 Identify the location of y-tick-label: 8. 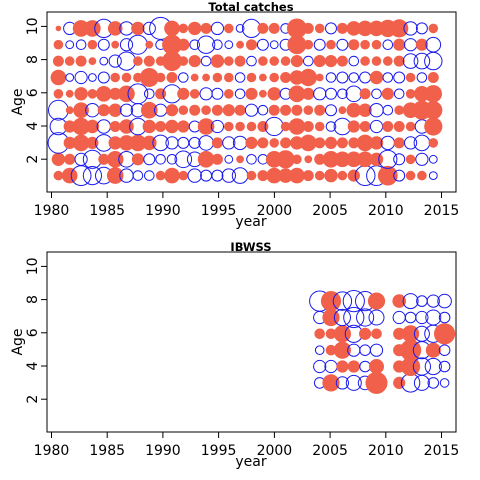
(33, 59).